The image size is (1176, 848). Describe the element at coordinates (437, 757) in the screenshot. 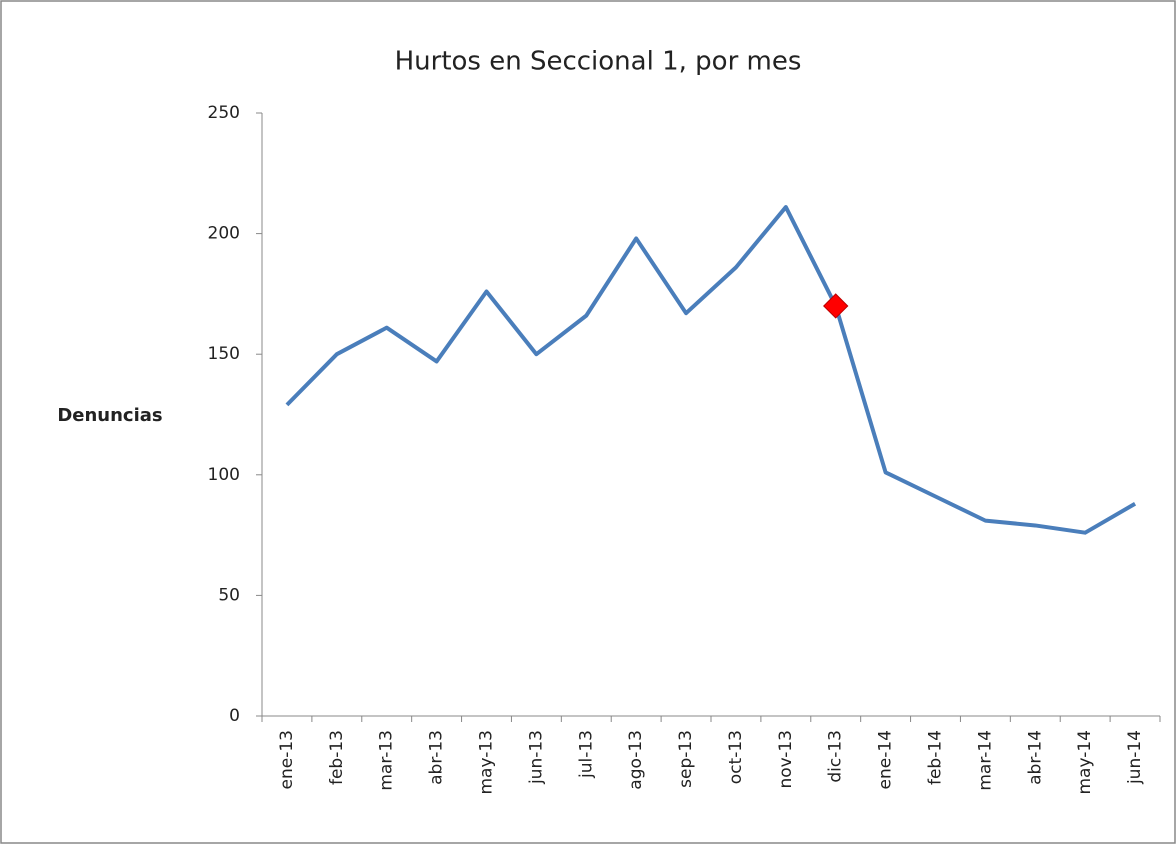

I see `x-tick-label: abr-13` at that location.